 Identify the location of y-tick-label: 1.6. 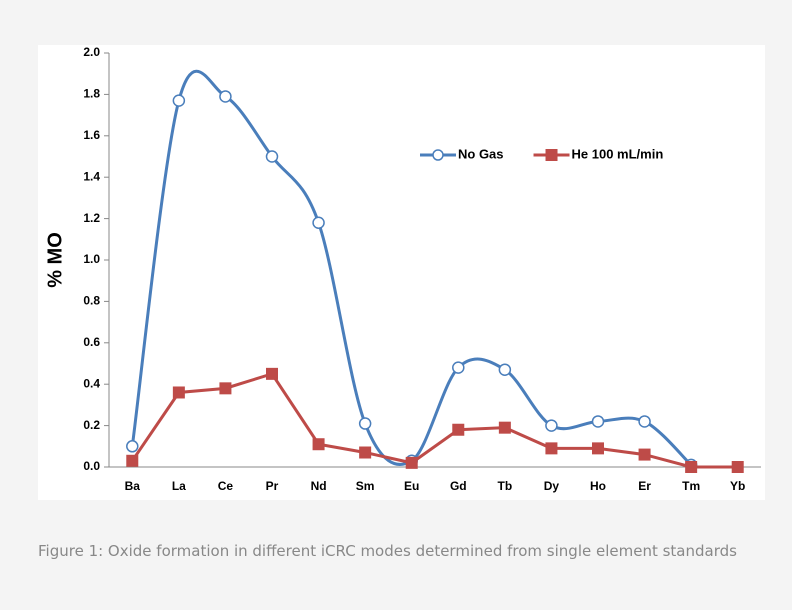
(91, 135).